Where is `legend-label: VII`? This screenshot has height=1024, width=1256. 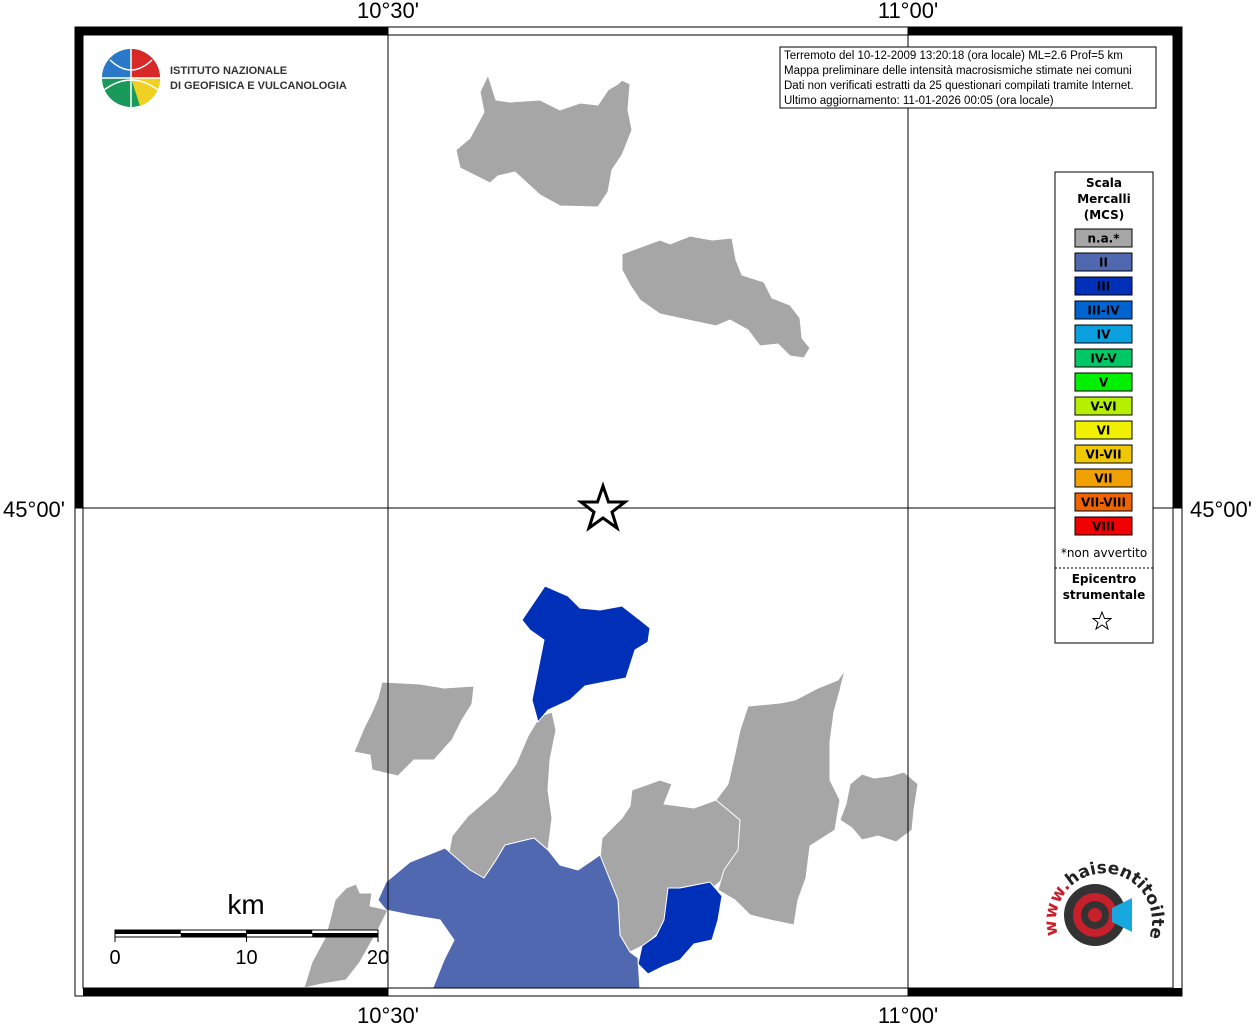 legend-label: VII is located at coordinates (1103, 479).